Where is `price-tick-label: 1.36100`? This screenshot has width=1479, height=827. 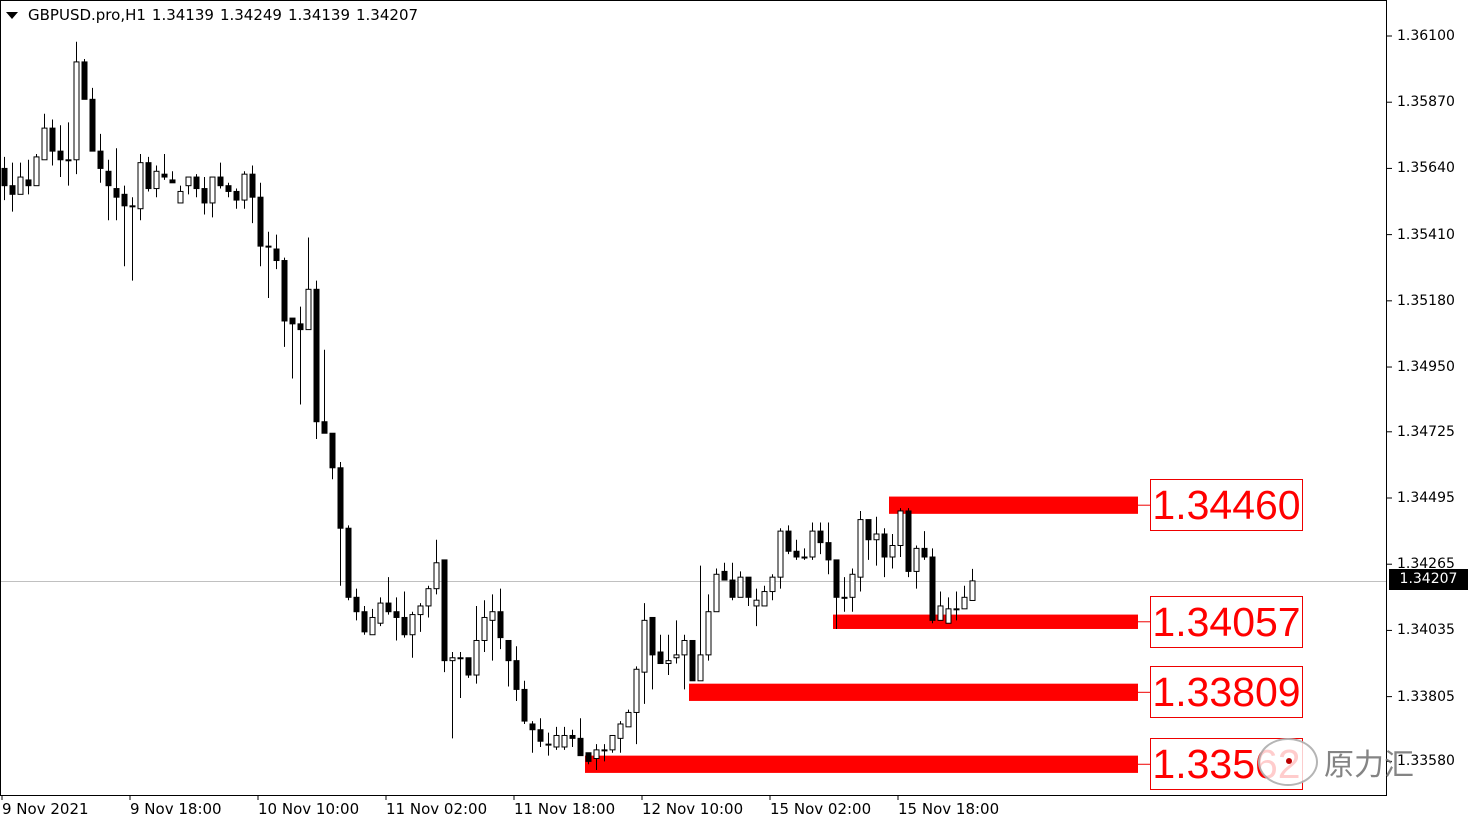
price-tick-label: 1.36100 is located at coordinates (1426, 36).